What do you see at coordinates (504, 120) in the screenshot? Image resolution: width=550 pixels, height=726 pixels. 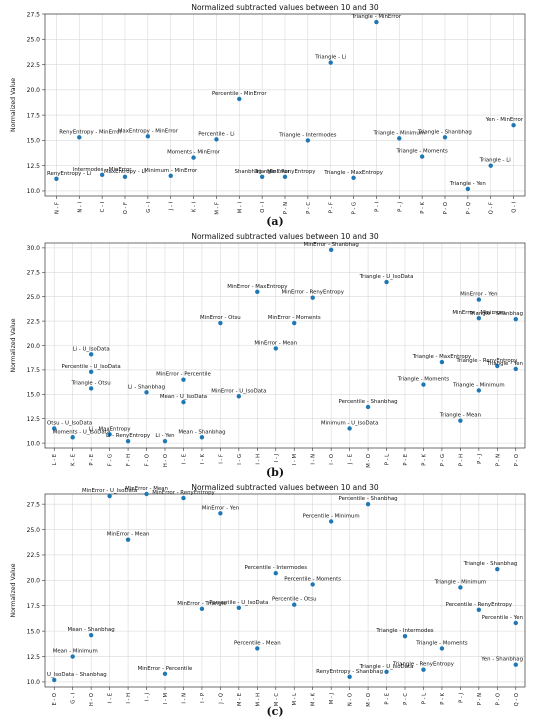 I see `data-label: Yen - MinError` at bounding box center [504, 120].